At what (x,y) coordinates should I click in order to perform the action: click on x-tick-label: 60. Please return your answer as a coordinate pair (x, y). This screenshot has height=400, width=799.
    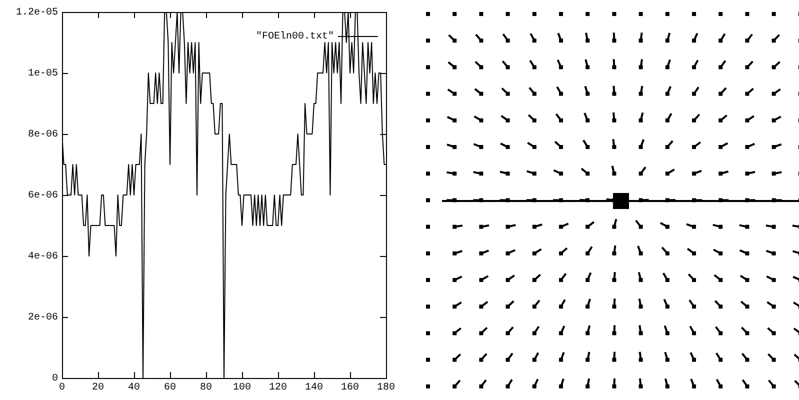
    Looking at the image, I should click on (170, 388).